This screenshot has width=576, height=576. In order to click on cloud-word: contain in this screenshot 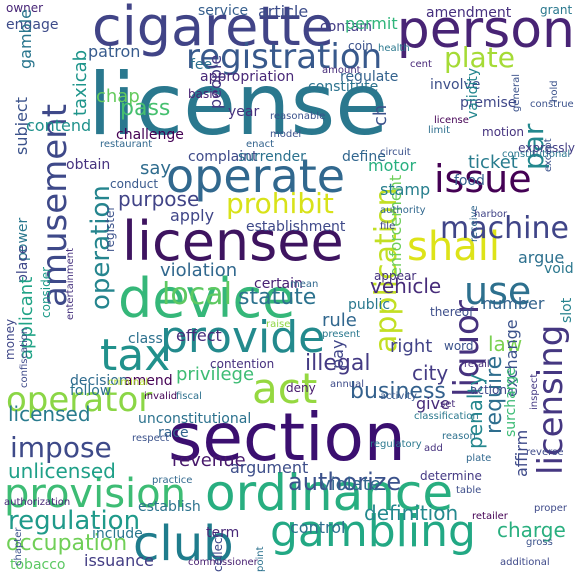, I will do `click(346, 27)`.